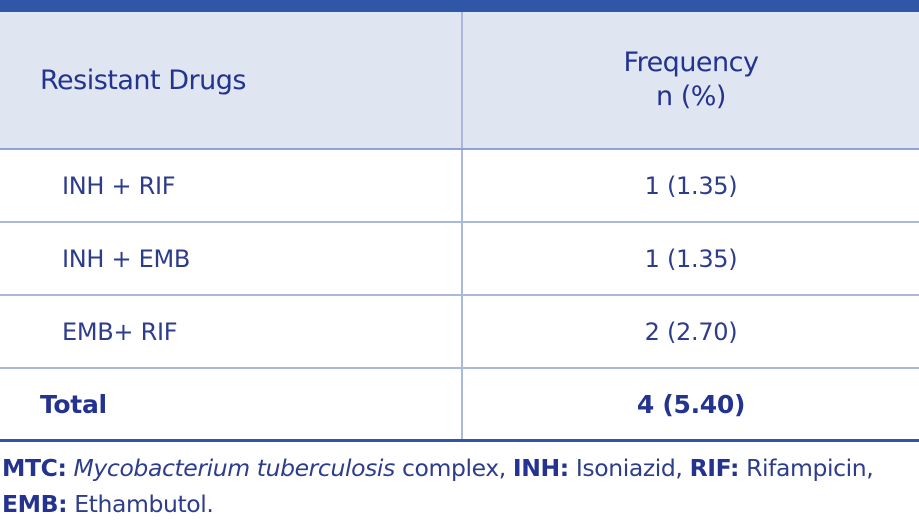  What do you see at coordinates (540, 468) in the screenshot?
I see `abbr: INH:` at bounding box center [540, 468].